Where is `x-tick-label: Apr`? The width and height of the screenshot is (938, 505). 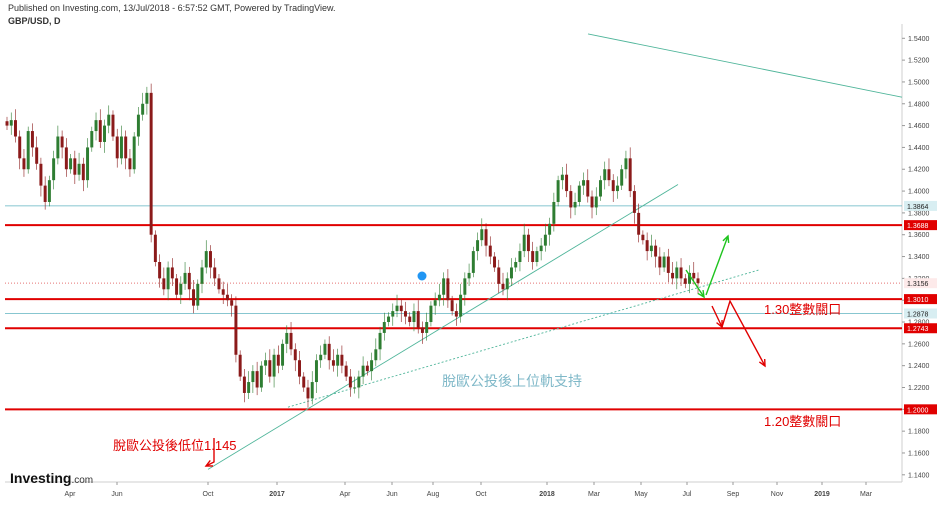 x-tick-label: Apr is located at coordinates (346, 494).